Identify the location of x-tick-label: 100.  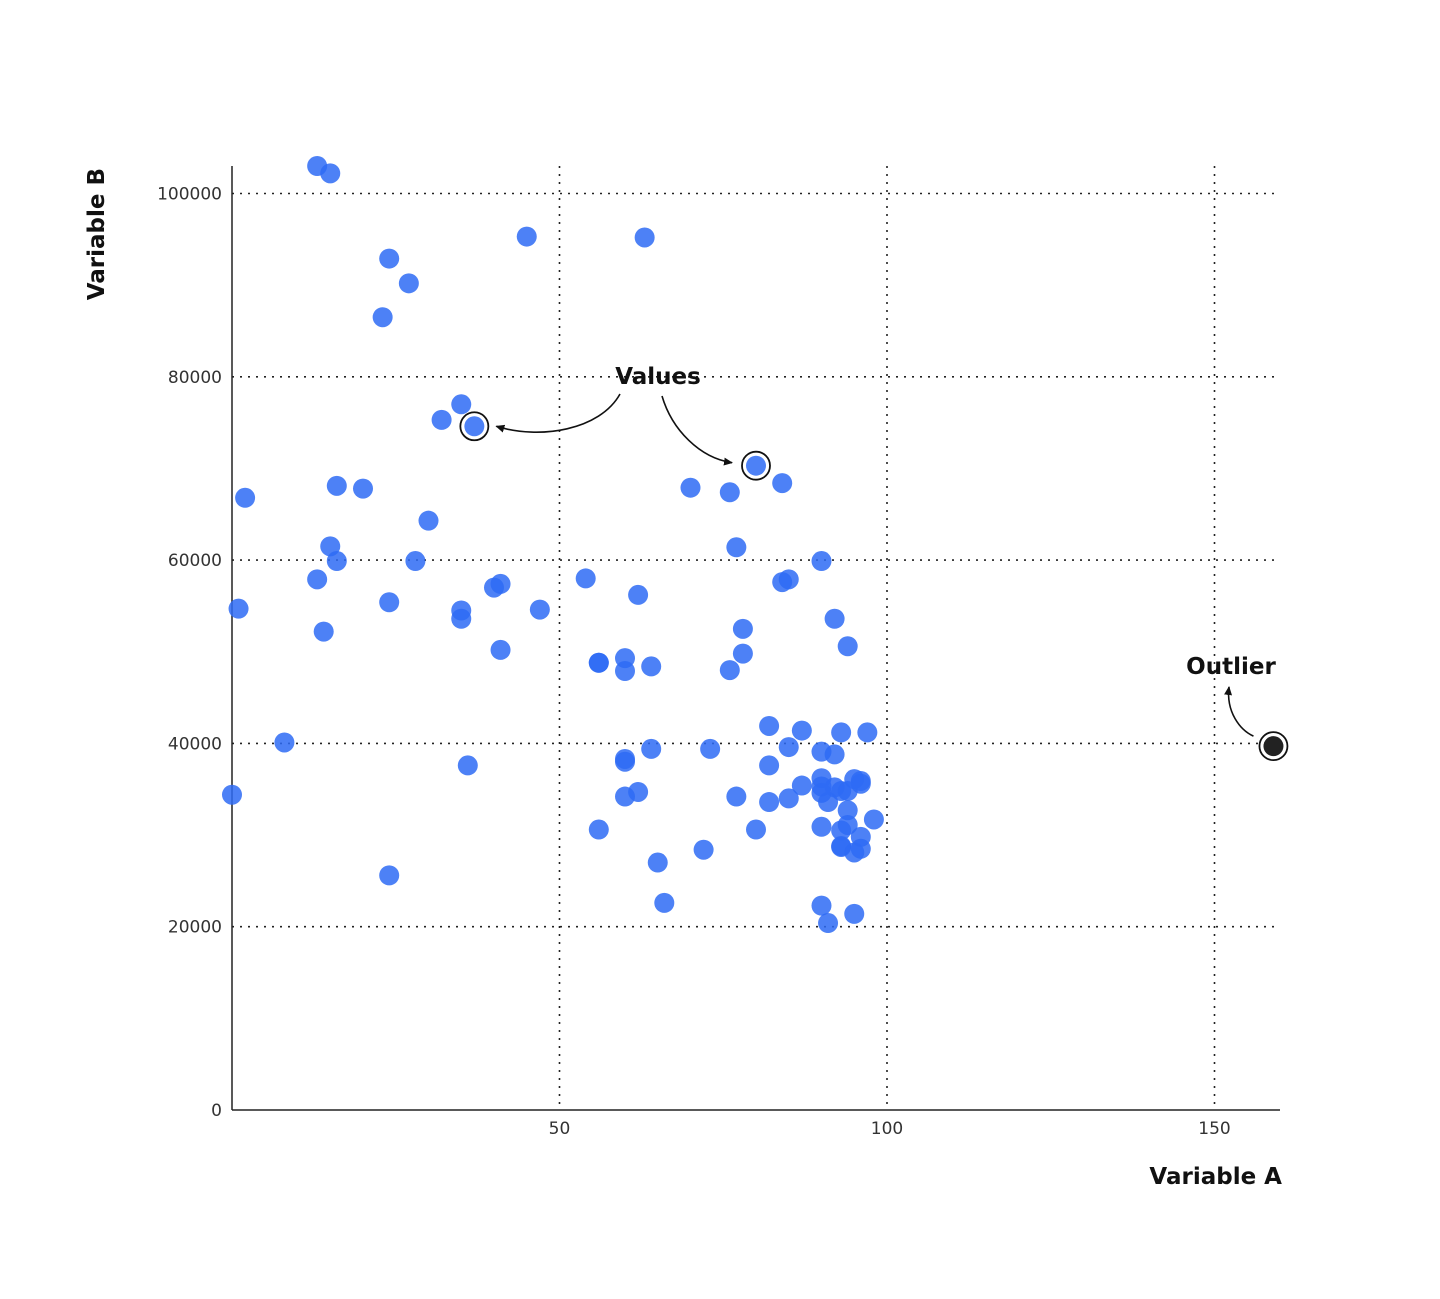
(887, 1129).